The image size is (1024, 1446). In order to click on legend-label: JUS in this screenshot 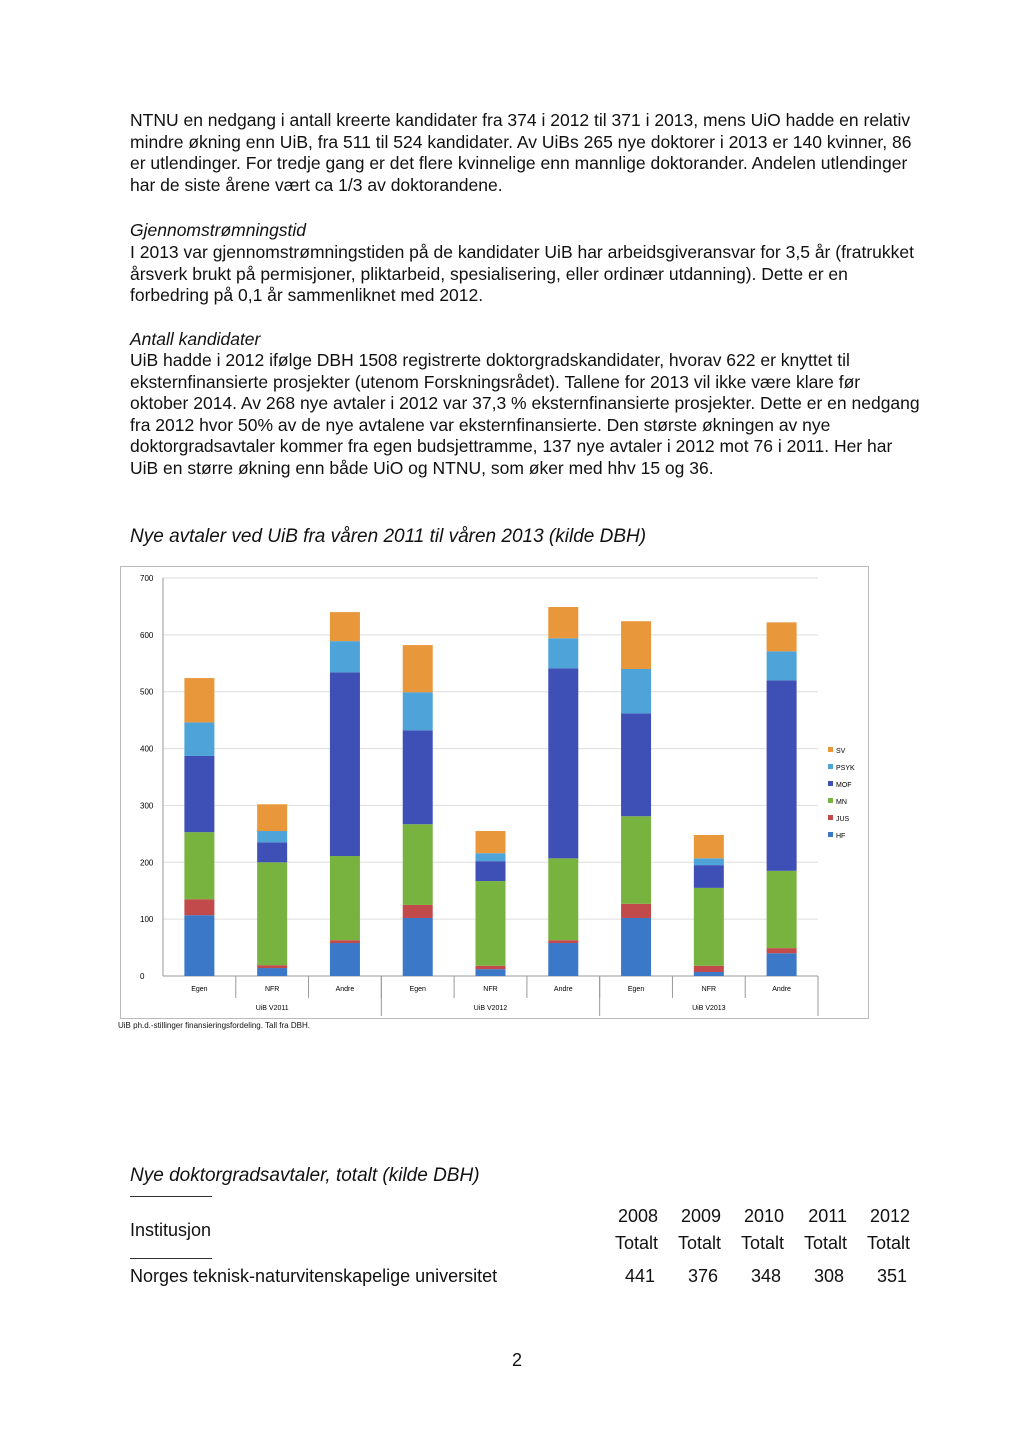, I will do `click(843, 819)`.